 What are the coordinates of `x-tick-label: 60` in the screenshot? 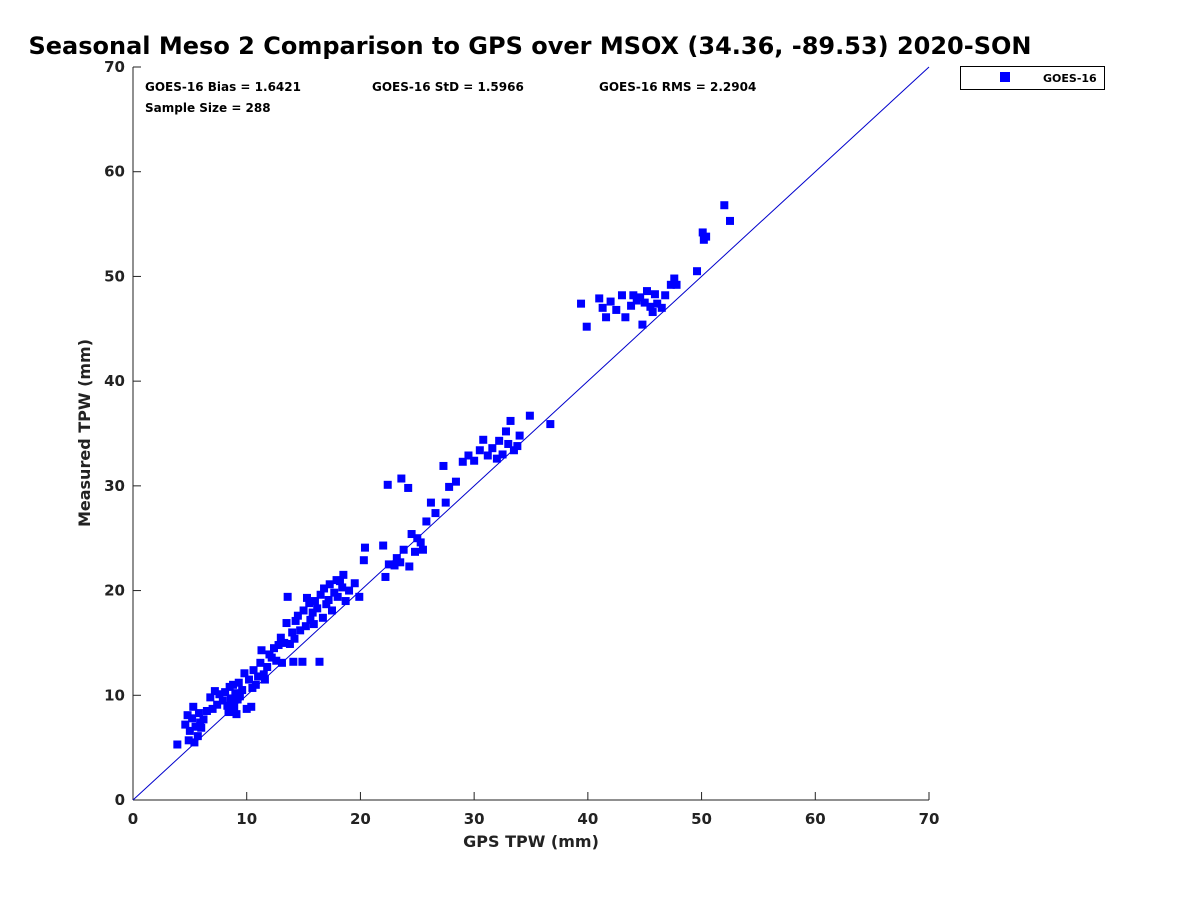 It's located at (815, 819).